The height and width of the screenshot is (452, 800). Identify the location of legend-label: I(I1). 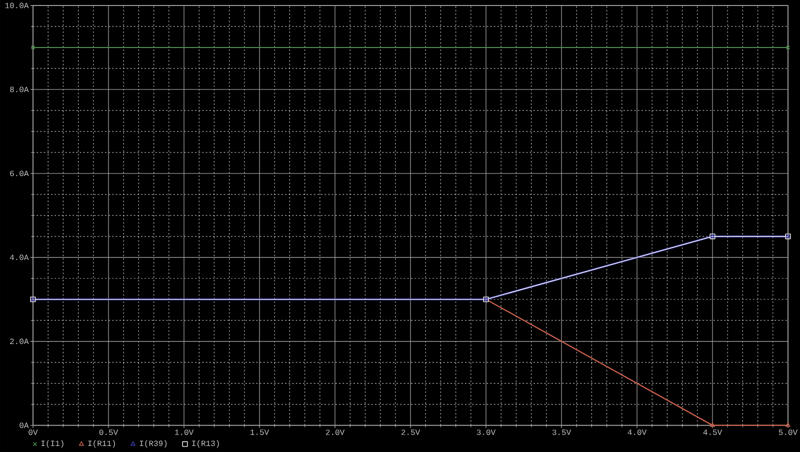
(52, 444).